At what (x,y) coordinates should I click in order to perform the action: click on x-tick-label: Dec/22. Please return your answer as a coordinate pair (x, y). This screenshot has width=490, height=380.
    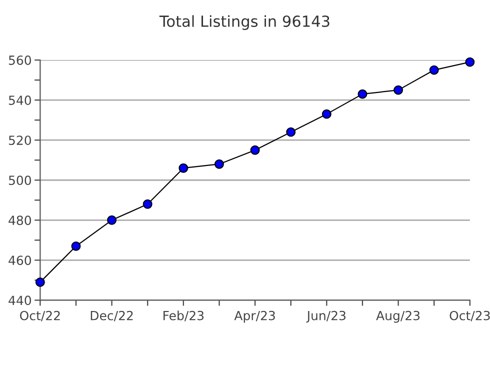
    Looking at the image, I should click on (111, 316).